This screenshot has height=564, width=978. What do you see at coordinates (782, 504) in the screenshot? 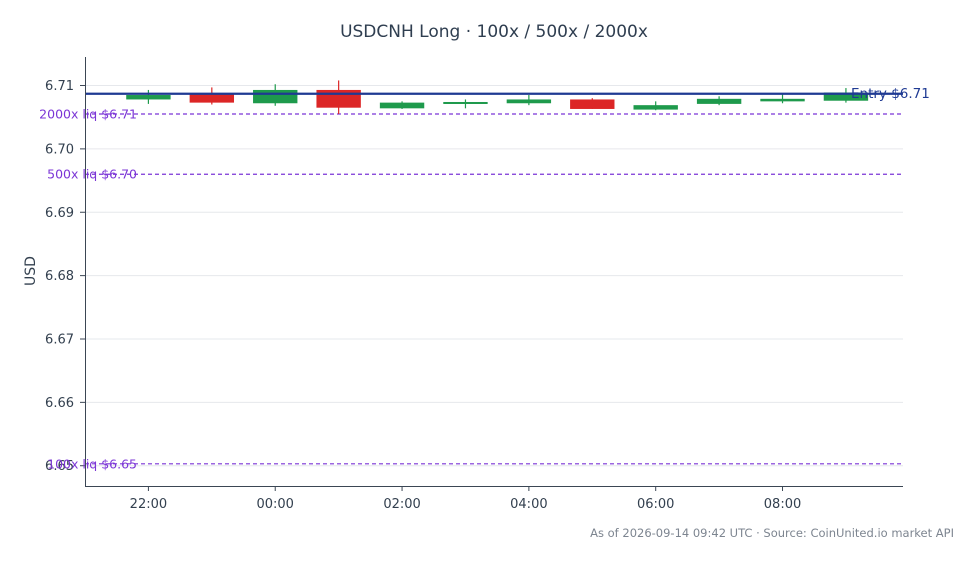
I see `x-tick-label: 08:00` at bounding box center [782, 504].